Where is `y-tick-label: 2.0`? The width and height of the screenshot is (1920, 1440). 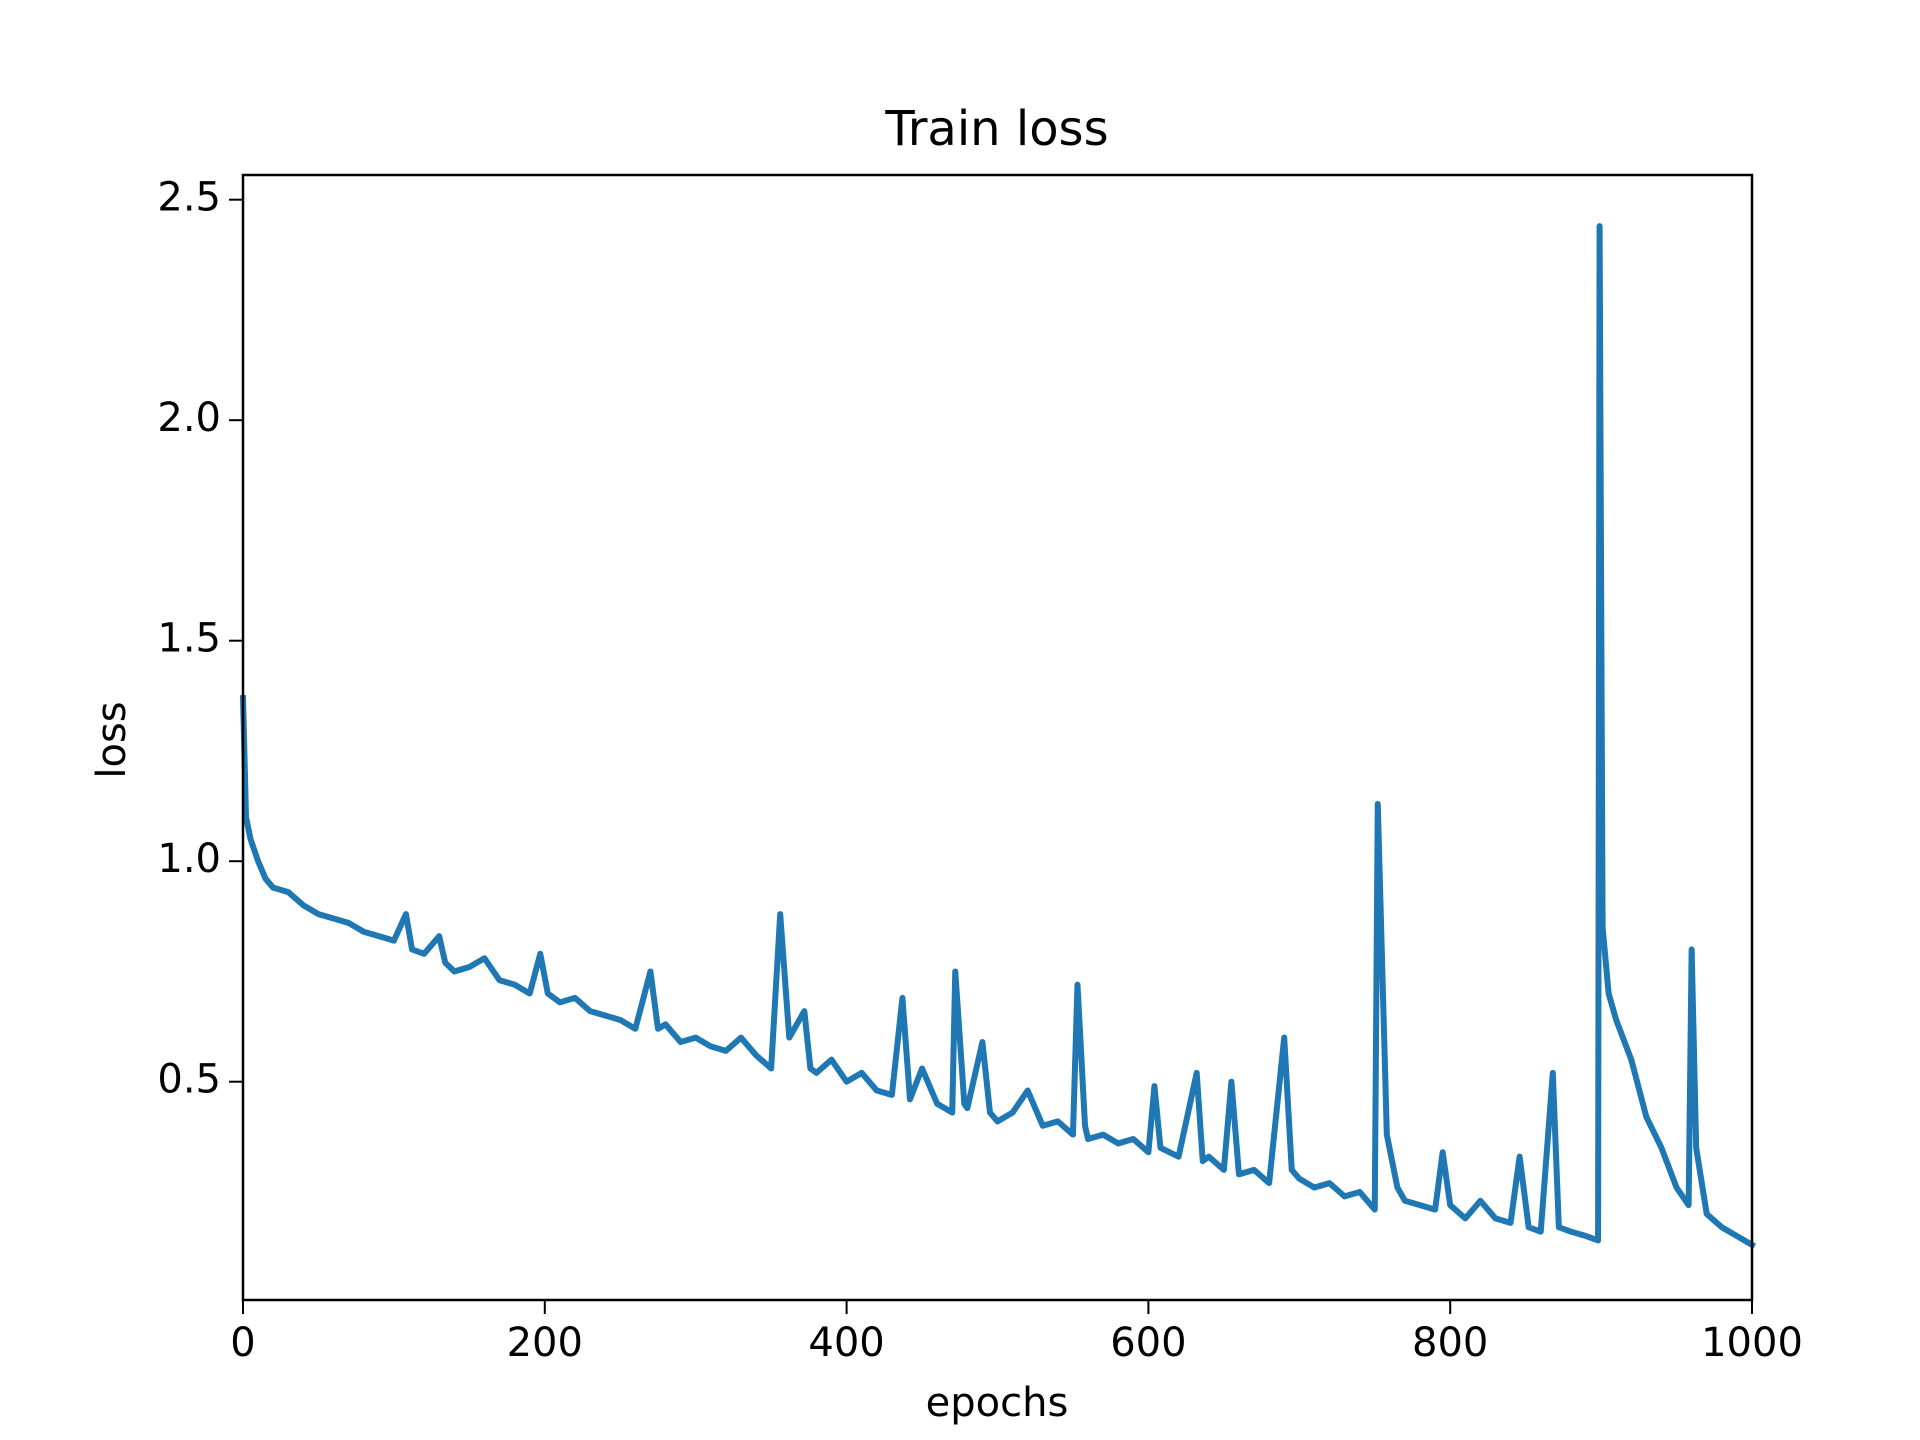
y-tick-label: 2.0 is located at coordinates (189, 418).